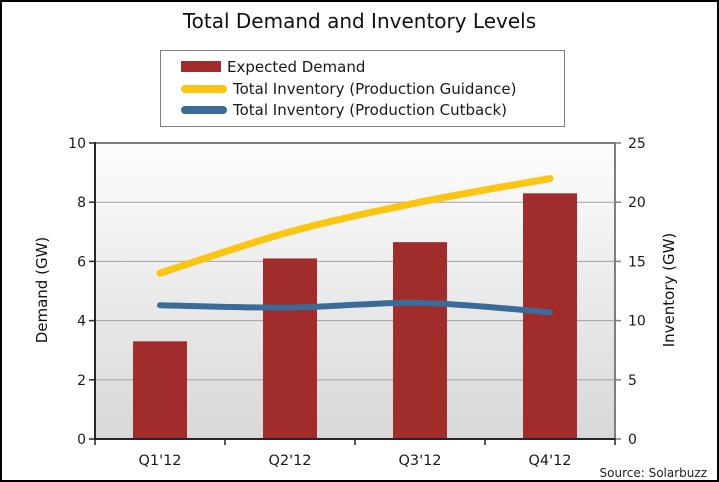 This screenshot has width=719, height=482. I want to click on legend-label-inventory-cutback: Total Inventory (Production Cutback), so click(370, 110).